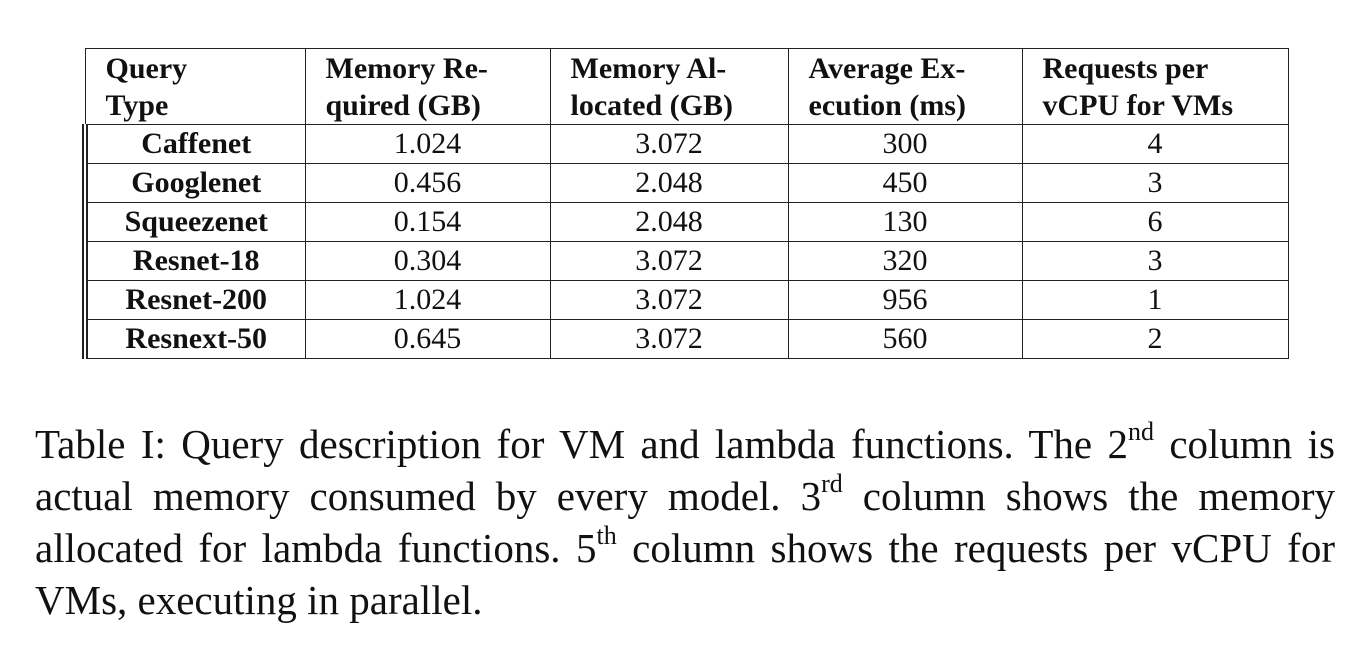  Describe the element at coordinates (905, 86) in the screenshot. I see `header-cell: Average Ex-ecution (ms)` at that location.